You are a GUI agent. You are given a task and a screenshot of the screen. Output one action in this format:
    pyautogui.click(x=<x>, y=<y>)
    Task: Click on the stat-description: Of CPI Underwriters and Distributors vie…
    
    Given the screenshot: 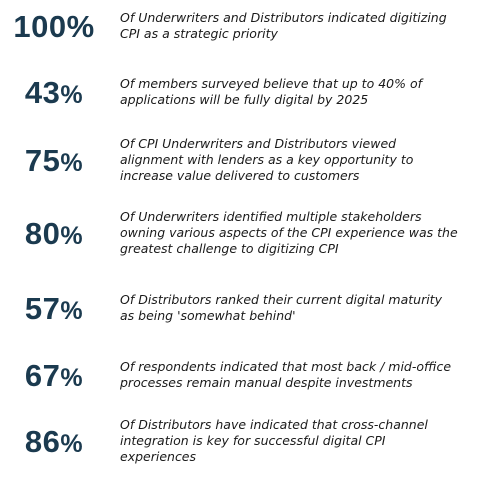 What is the action you would take?
    pyautogui.click(x=267, y=159)
    